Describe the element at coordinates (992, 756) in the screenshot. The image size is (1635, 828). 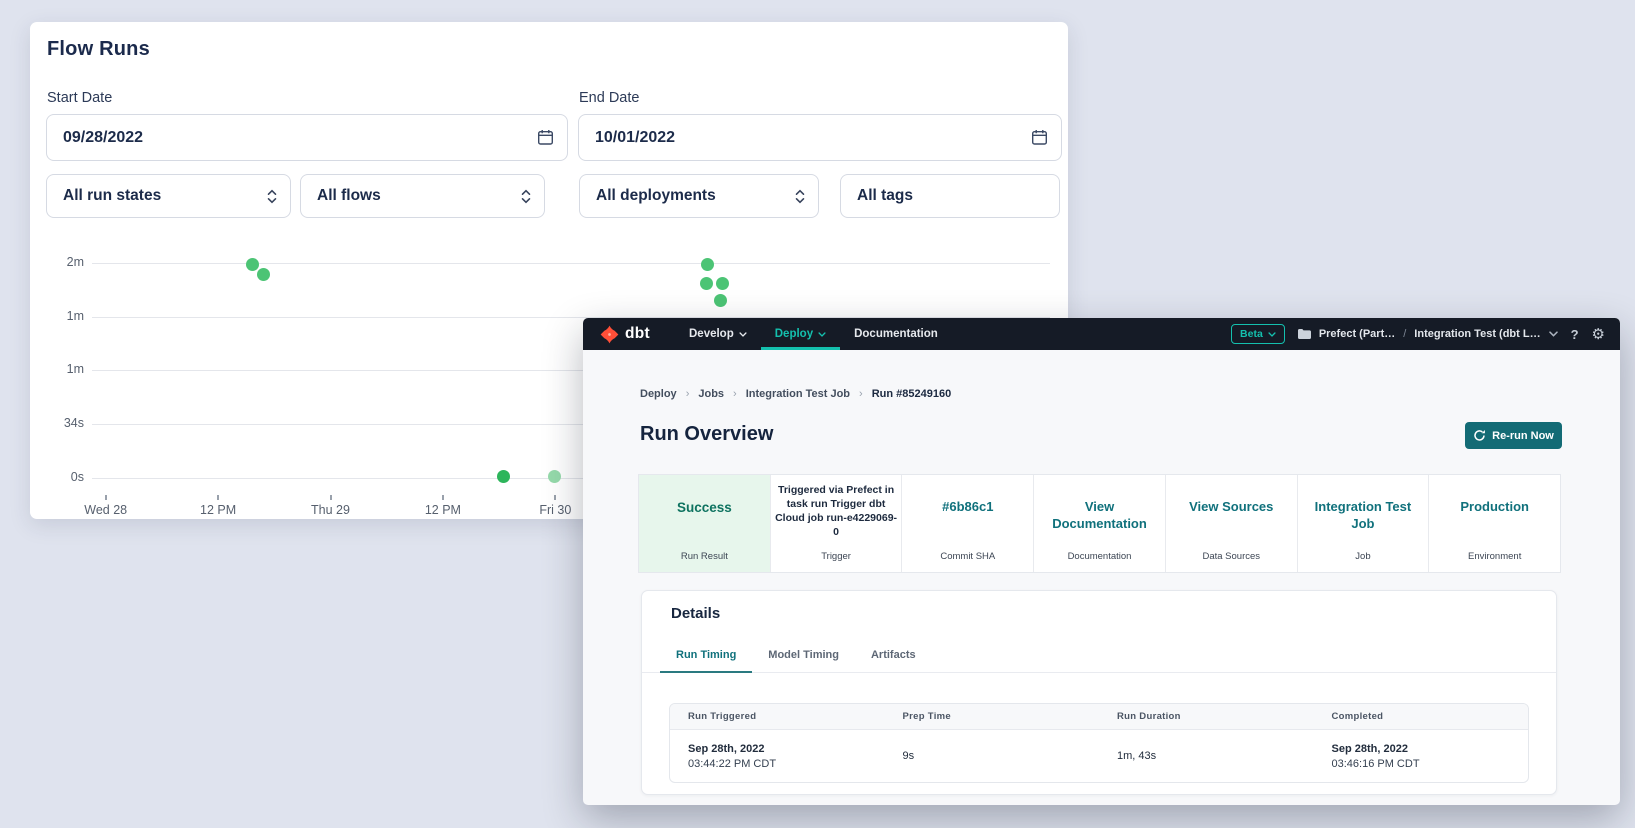
I see `table-cell: 9s` at that location.